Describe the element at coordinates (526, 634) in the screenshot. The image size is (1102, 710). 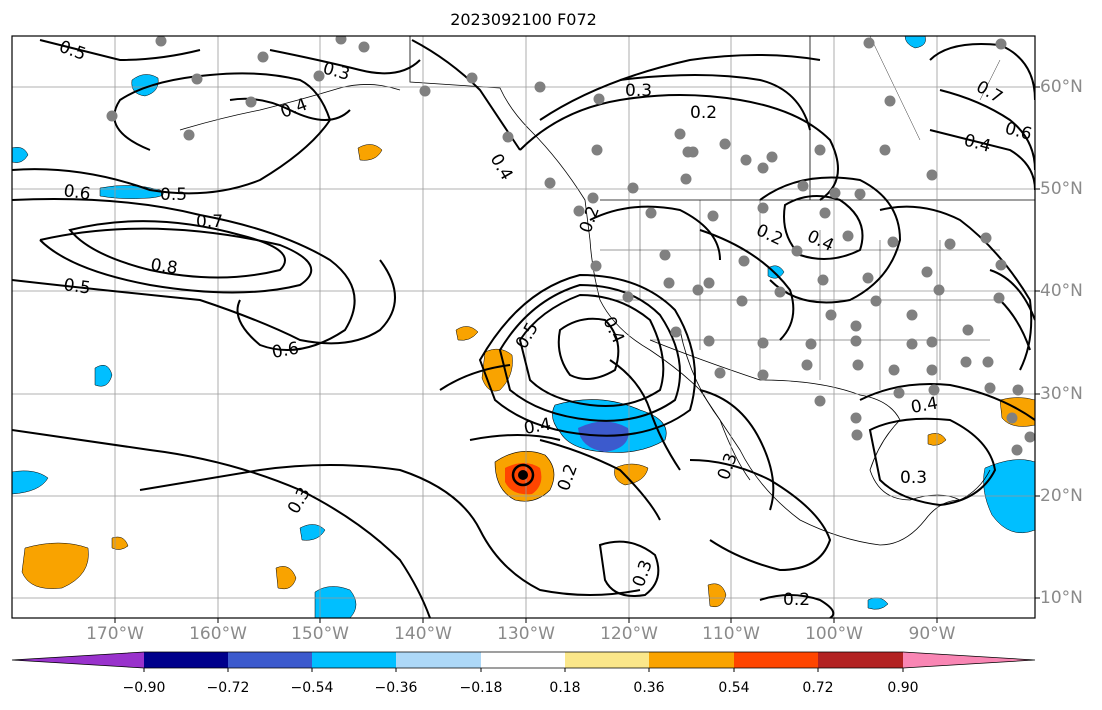
I see `lon-tick-label: 130°W` at that location.